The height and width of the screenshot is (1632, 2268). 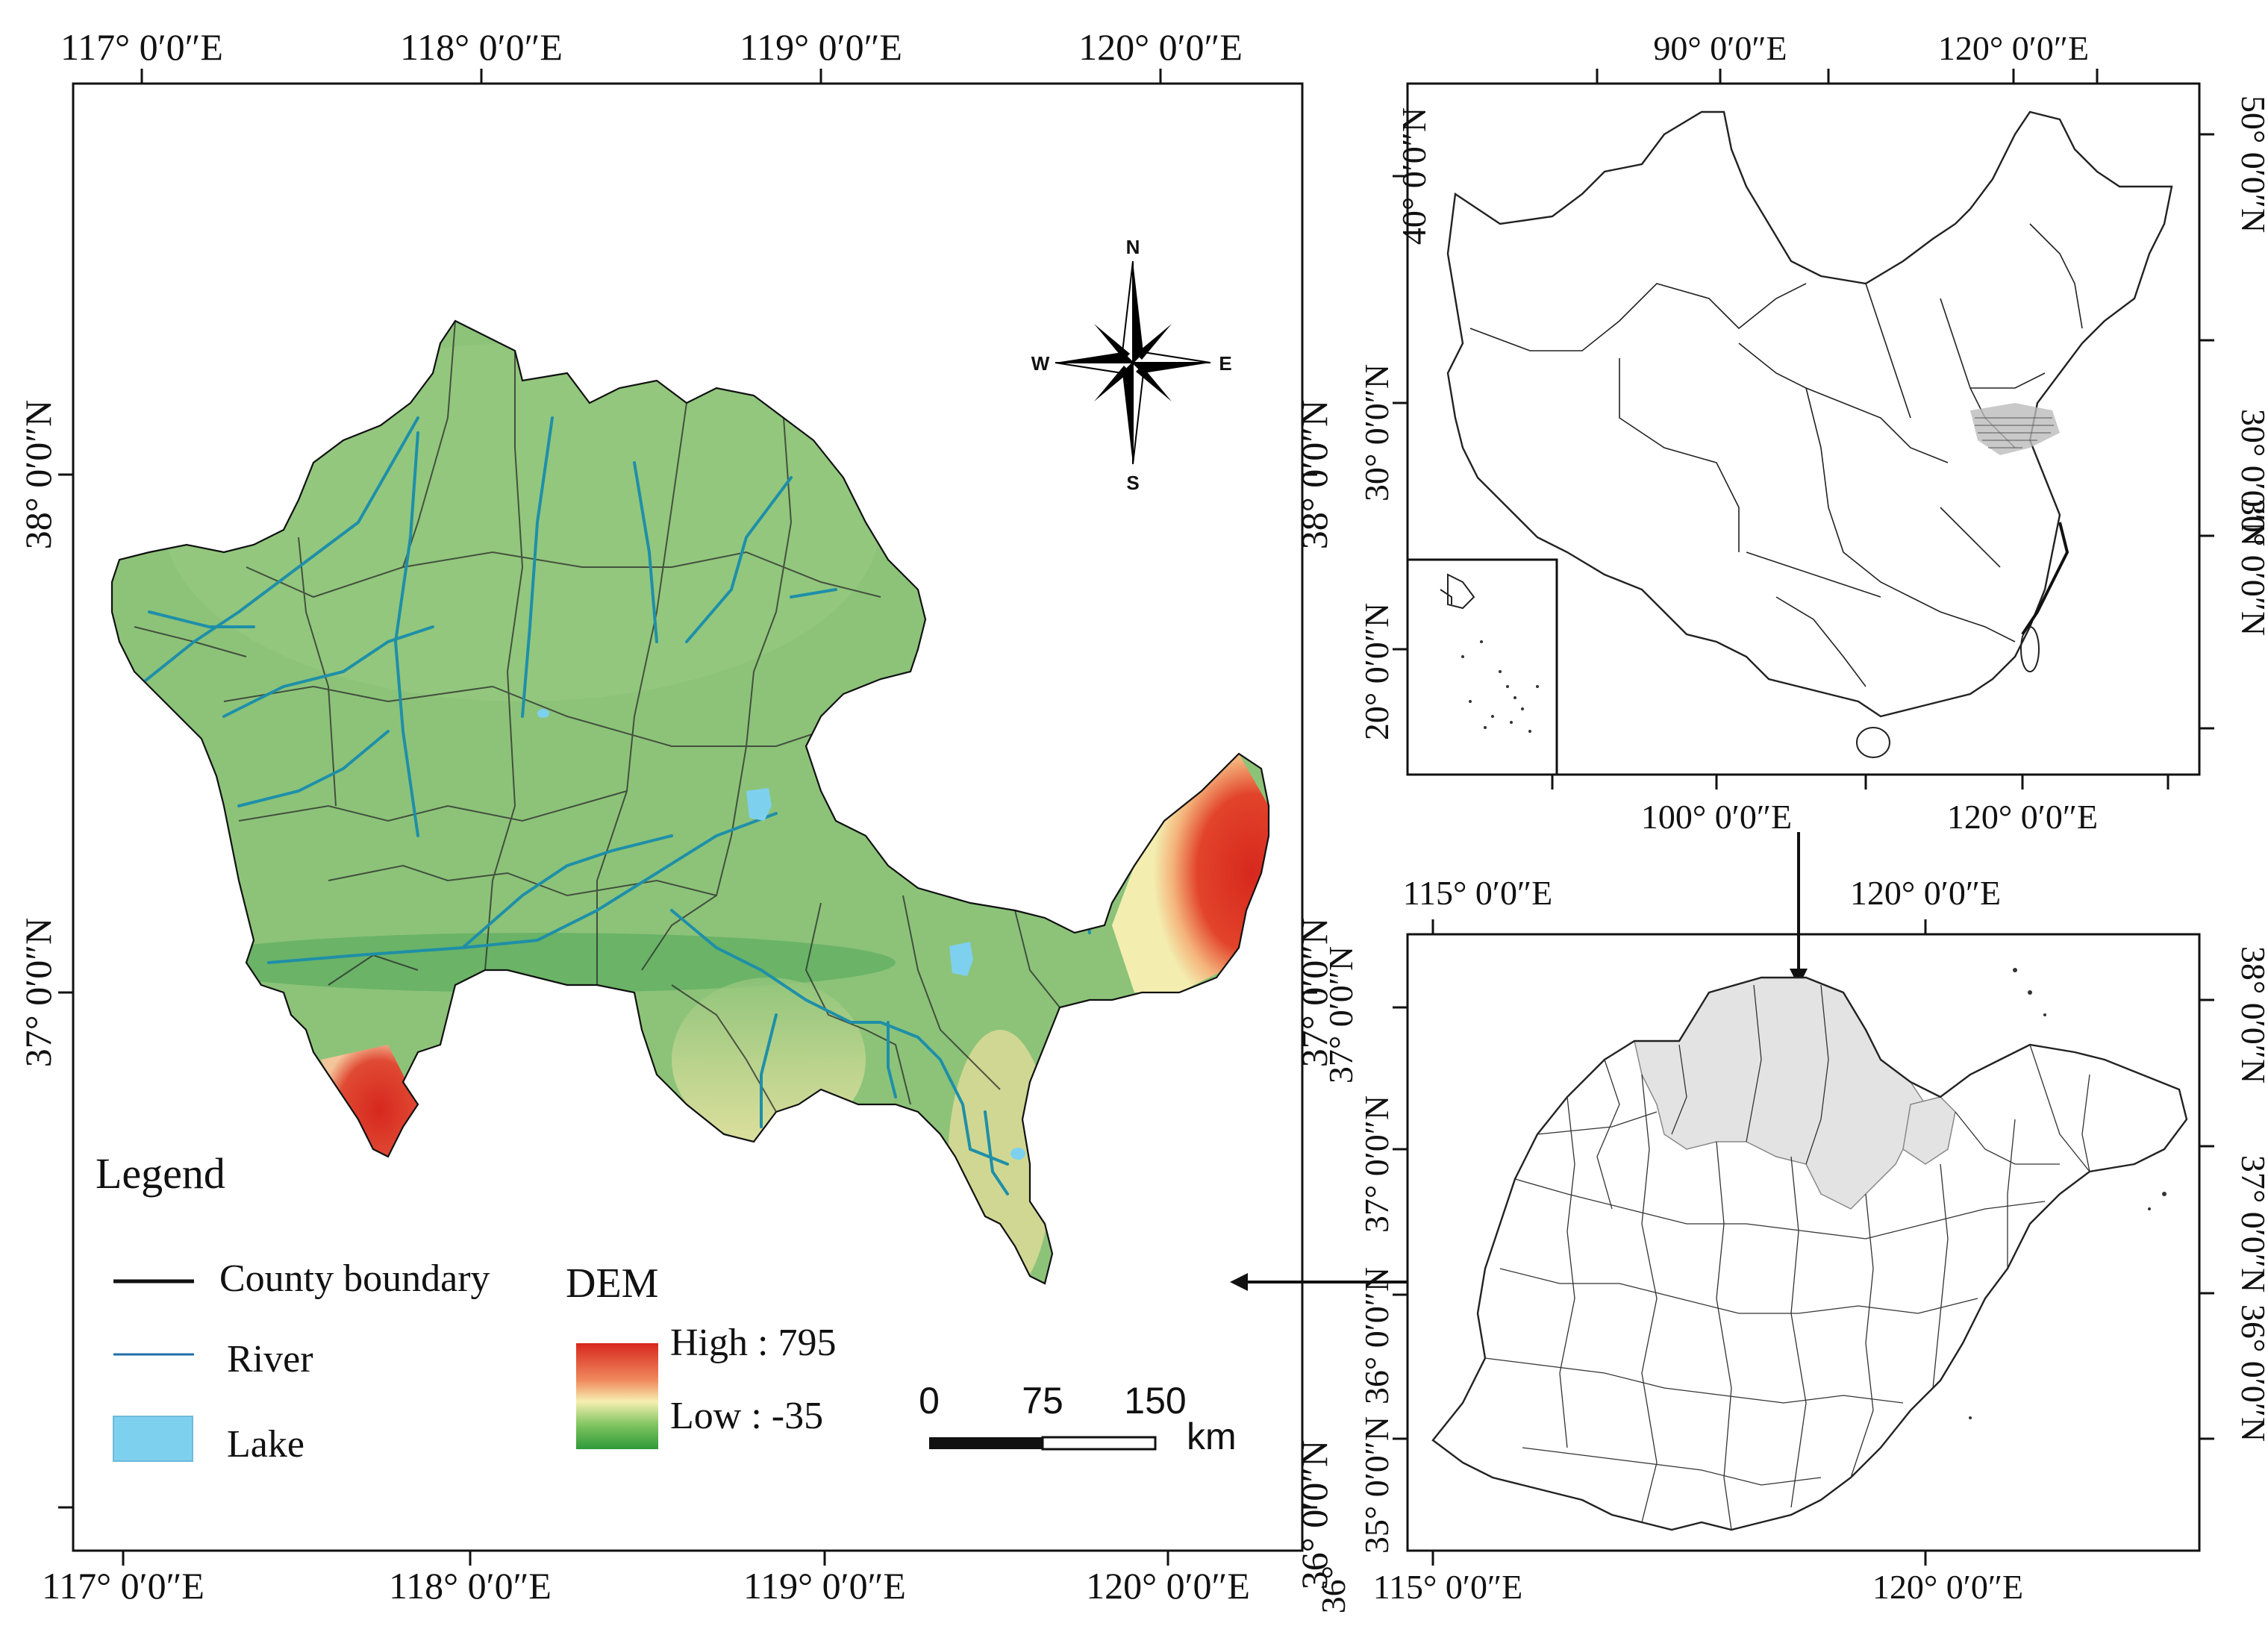 What do you see at coordinates (1168, 1586) in the screenshot?
I see `main-bottom-lon-4: 120° 0′0″E` at bounding box center [1168, 1586].